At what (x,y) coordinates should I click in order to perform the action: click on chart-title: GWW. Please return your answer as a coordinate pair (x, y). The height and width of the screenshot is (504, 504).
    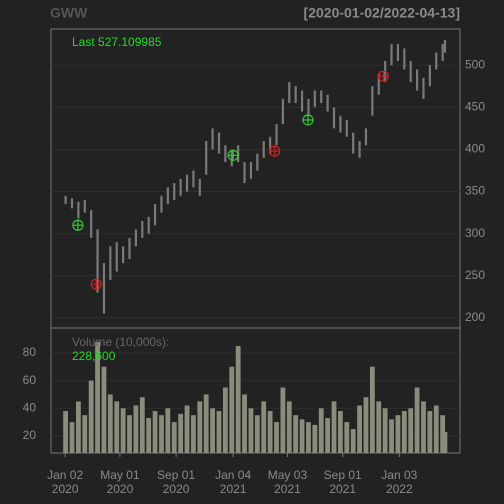
    Looking at the image, I should click on (69, 13).